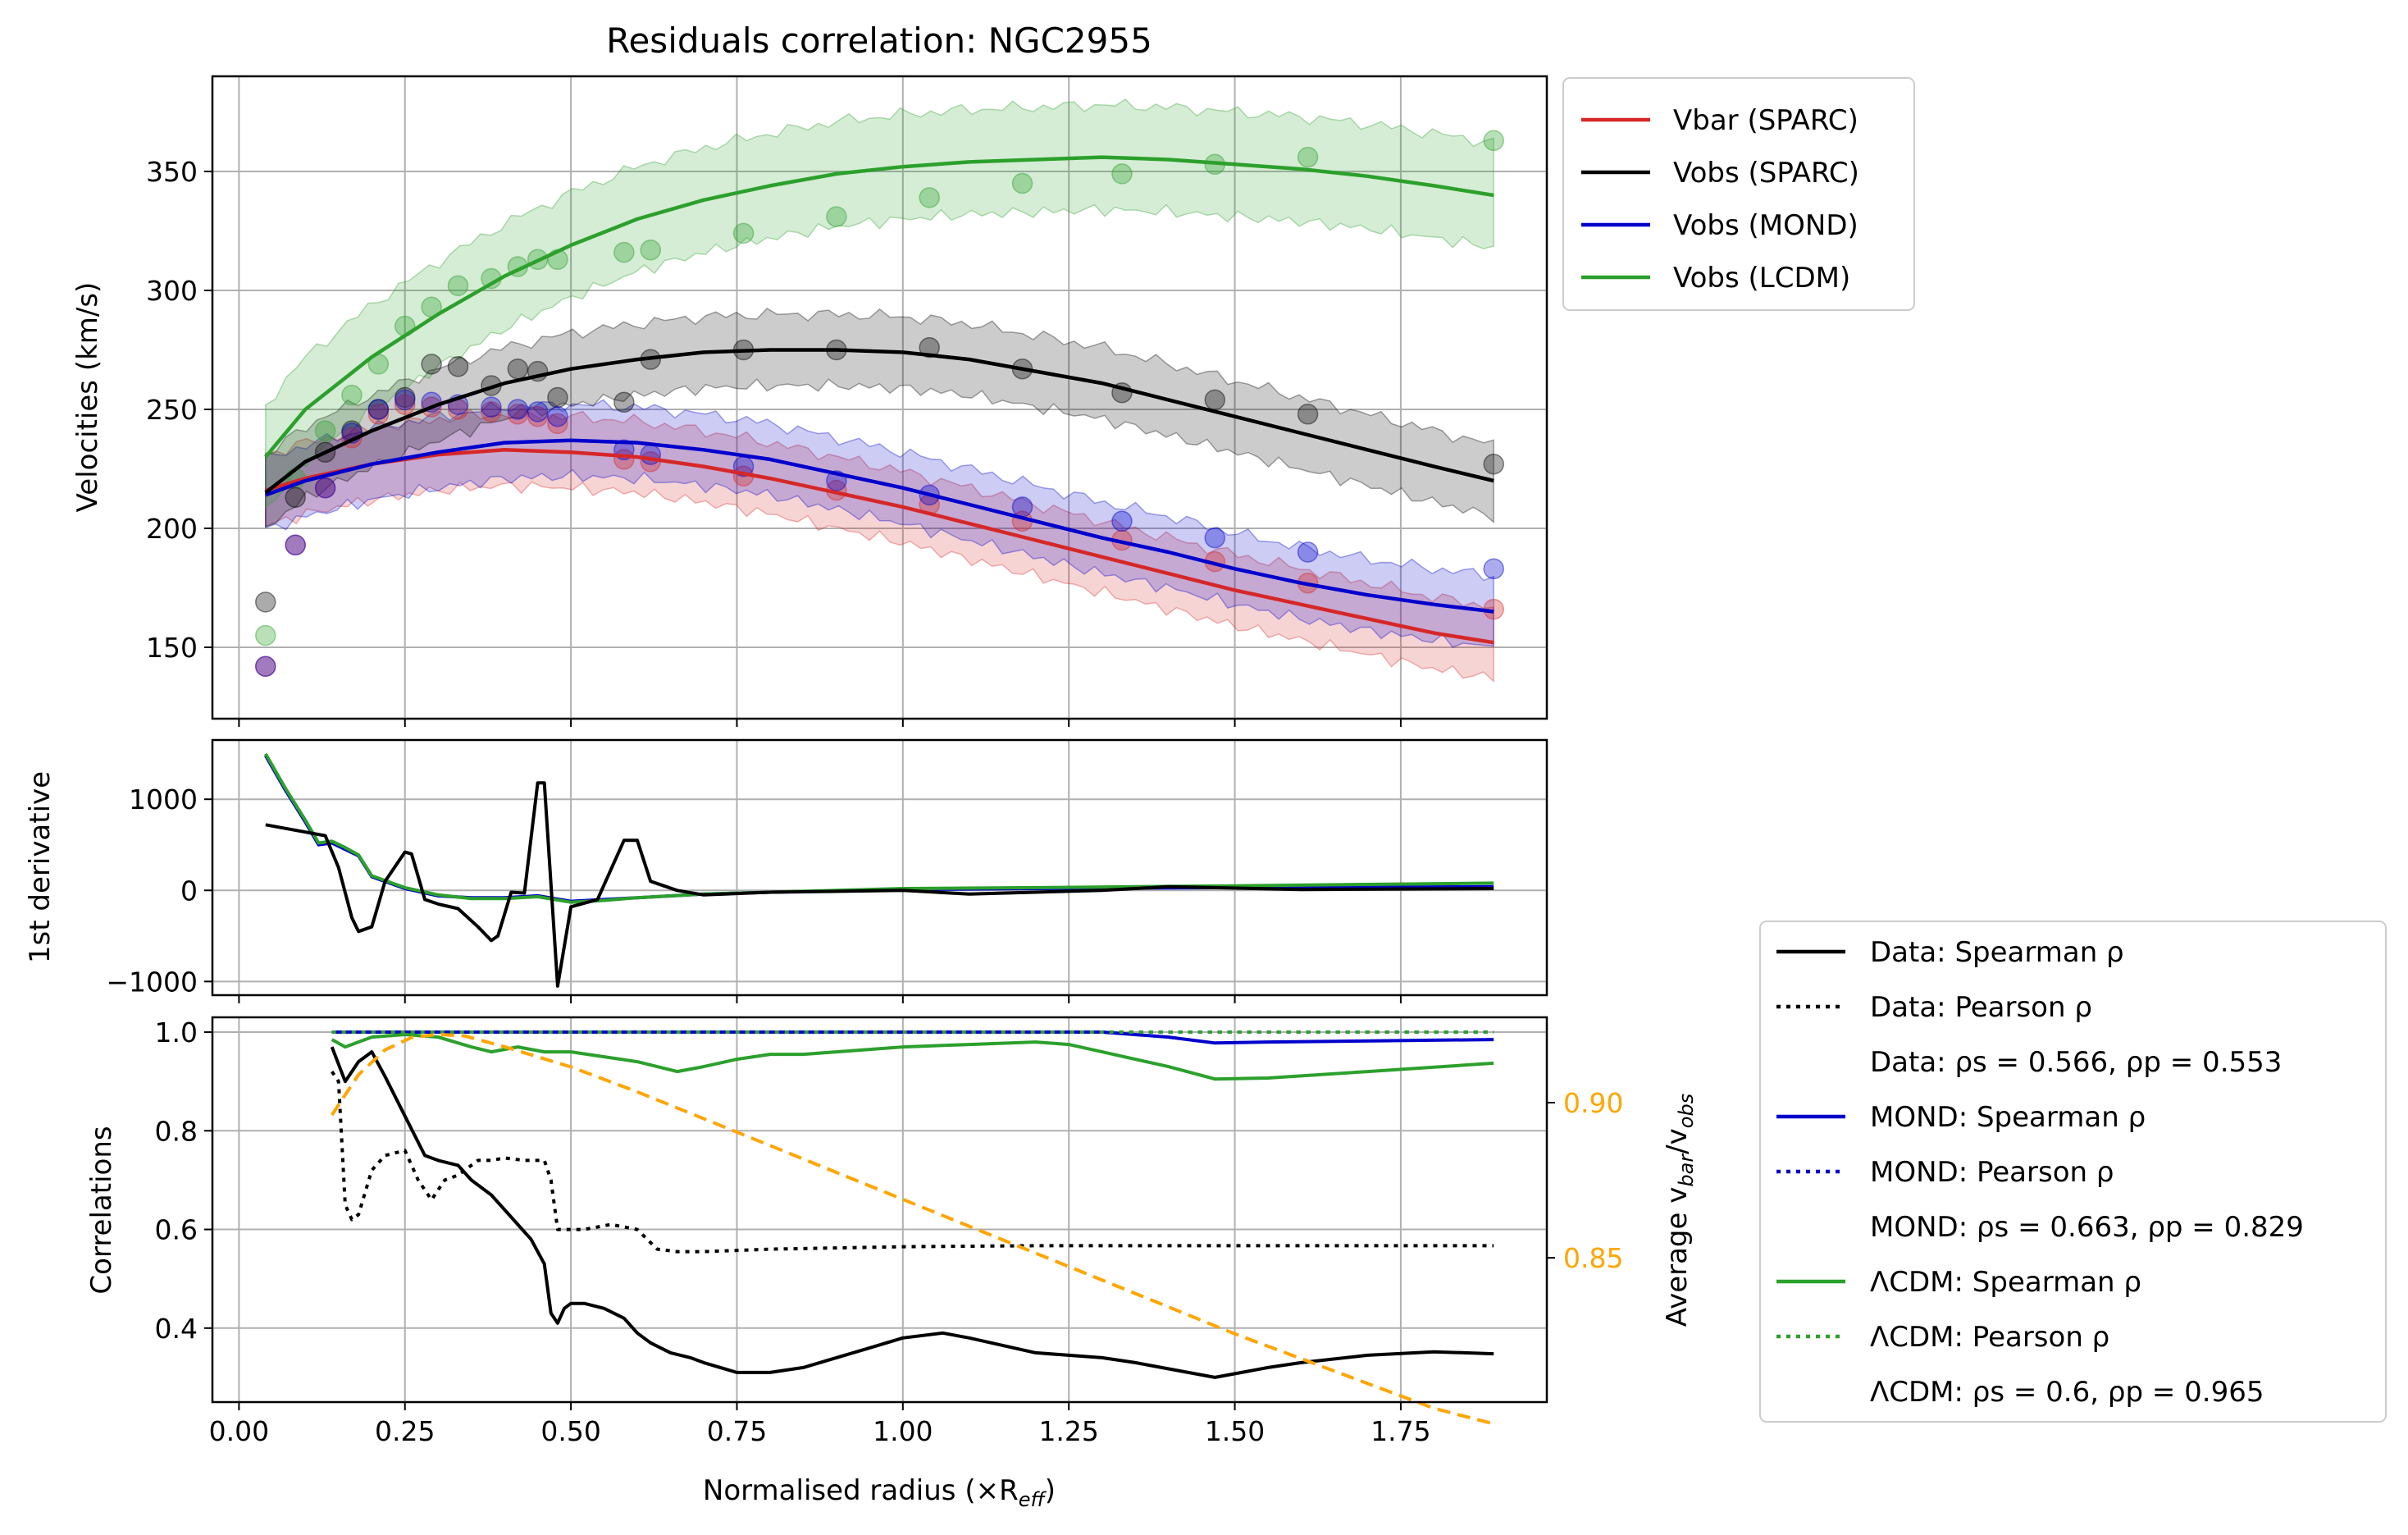 This screenshot has width=2408, height=1535. Describe the element at coordinates (163, 799) in the screenshot. I see `der-ytick-label: 1000` at that location.